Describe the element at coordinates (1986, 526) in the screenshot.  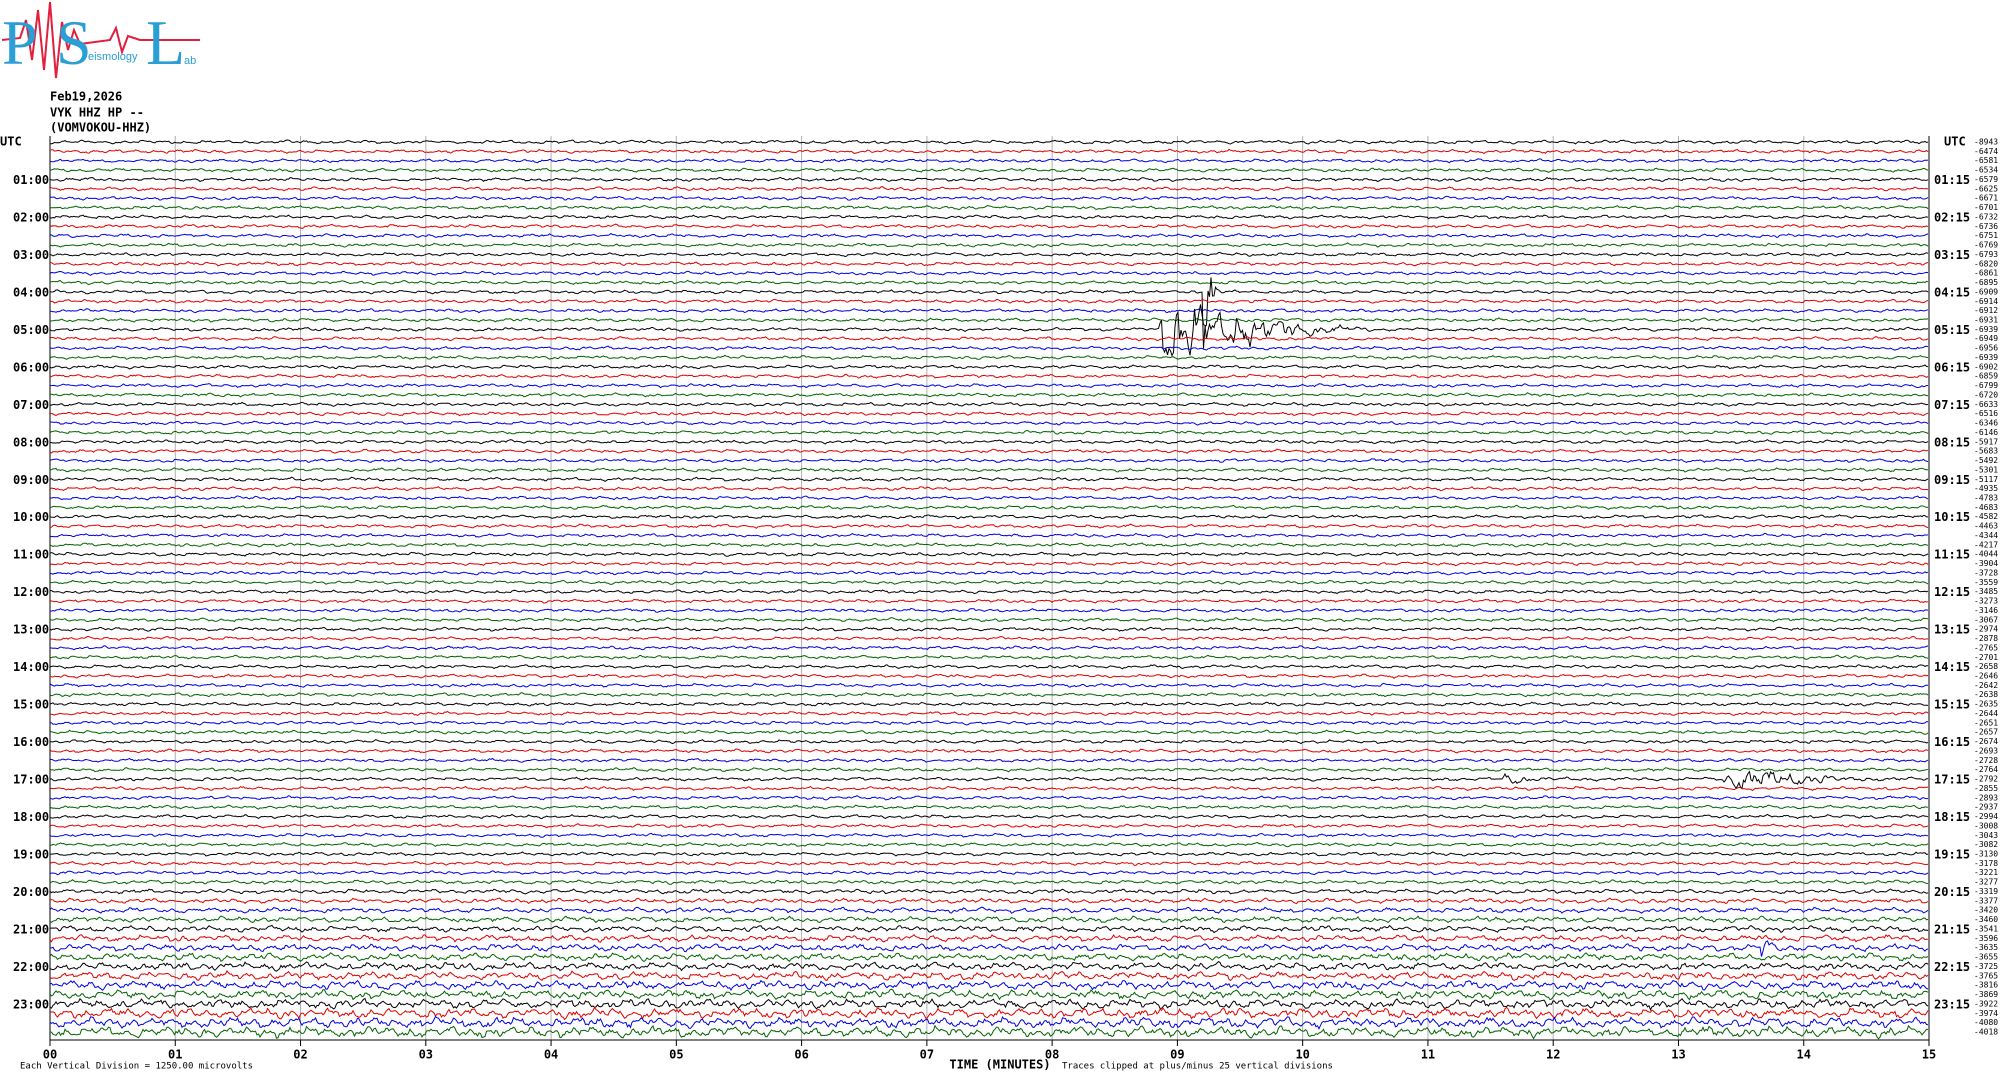
I see `row-offset: -4463` at that location.